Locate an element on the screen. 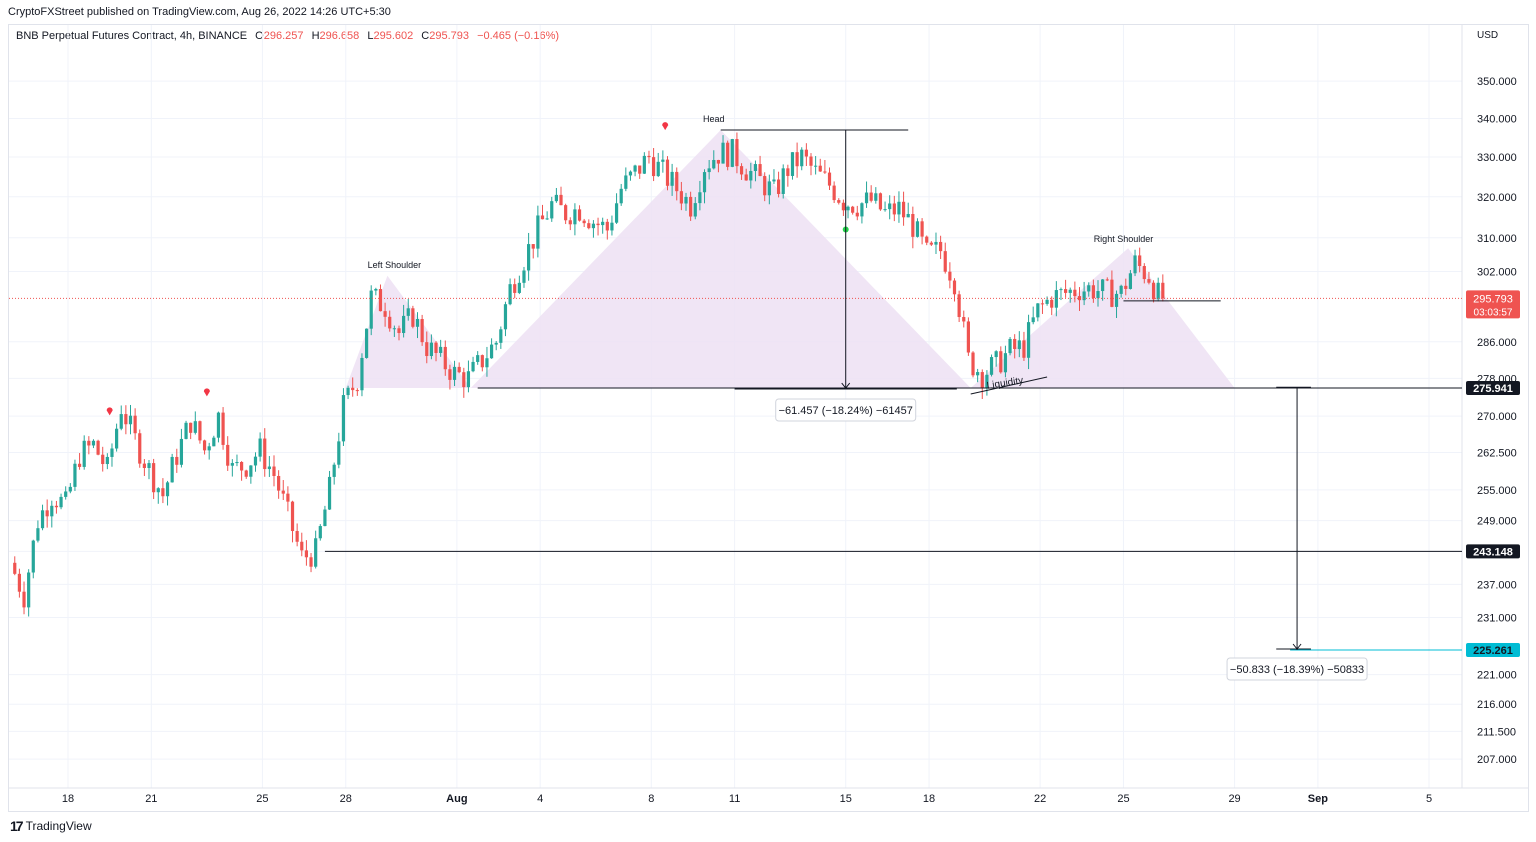 The image size is (1536, 842). high-key: H is located at coordinates (315, 36).